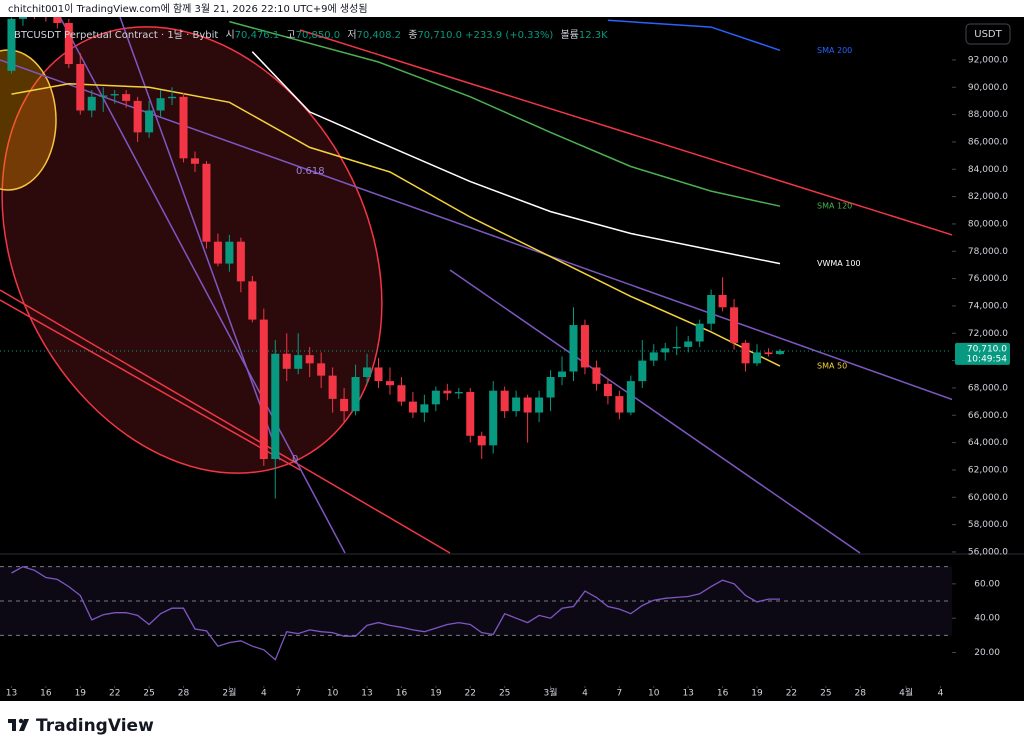  What do you see at coordinates (988, 115) in the screenshot?
I see `y-tick-label: 88,000.0` at bounding box center [988, 115].